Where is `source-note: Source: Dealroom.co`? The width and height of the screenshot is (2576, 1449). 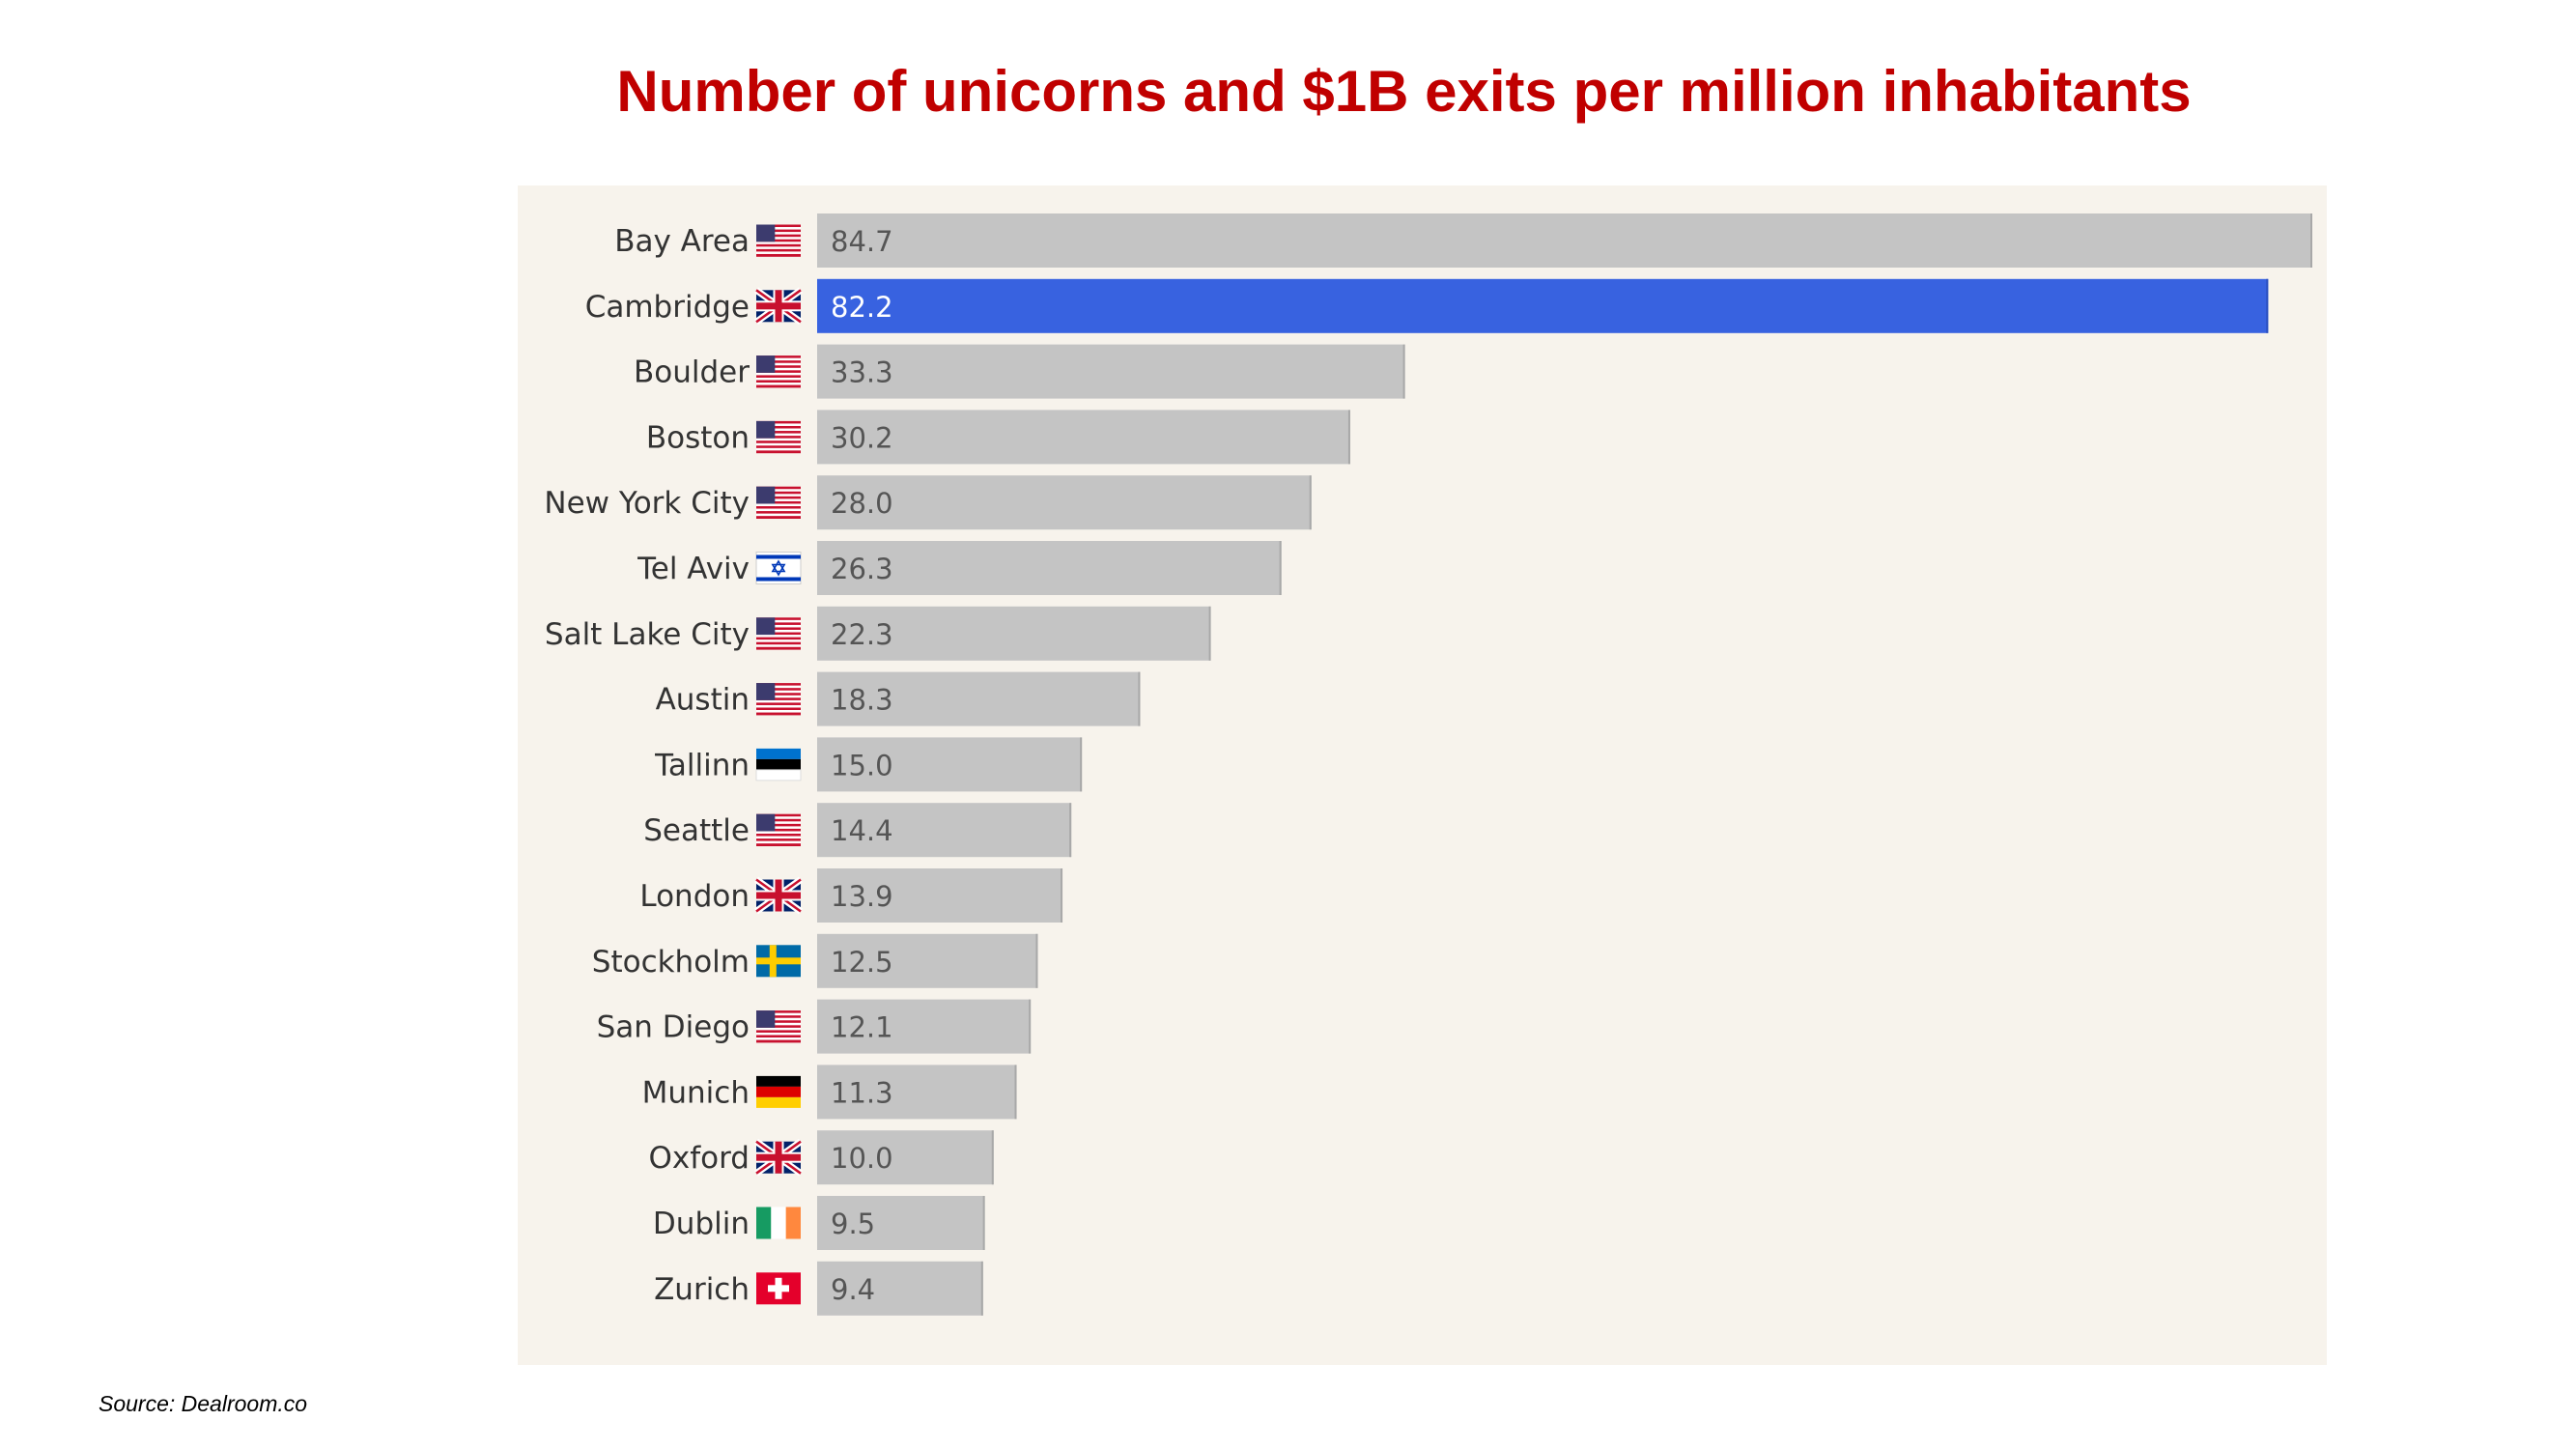
source-note: Source: Dealroom.co is located at coordinates (203, 1403).